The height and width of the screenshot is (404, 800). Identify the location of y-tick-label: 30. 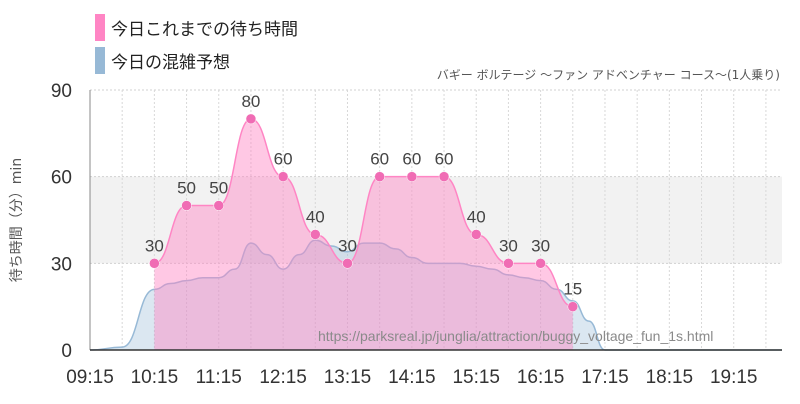
(61, 264).